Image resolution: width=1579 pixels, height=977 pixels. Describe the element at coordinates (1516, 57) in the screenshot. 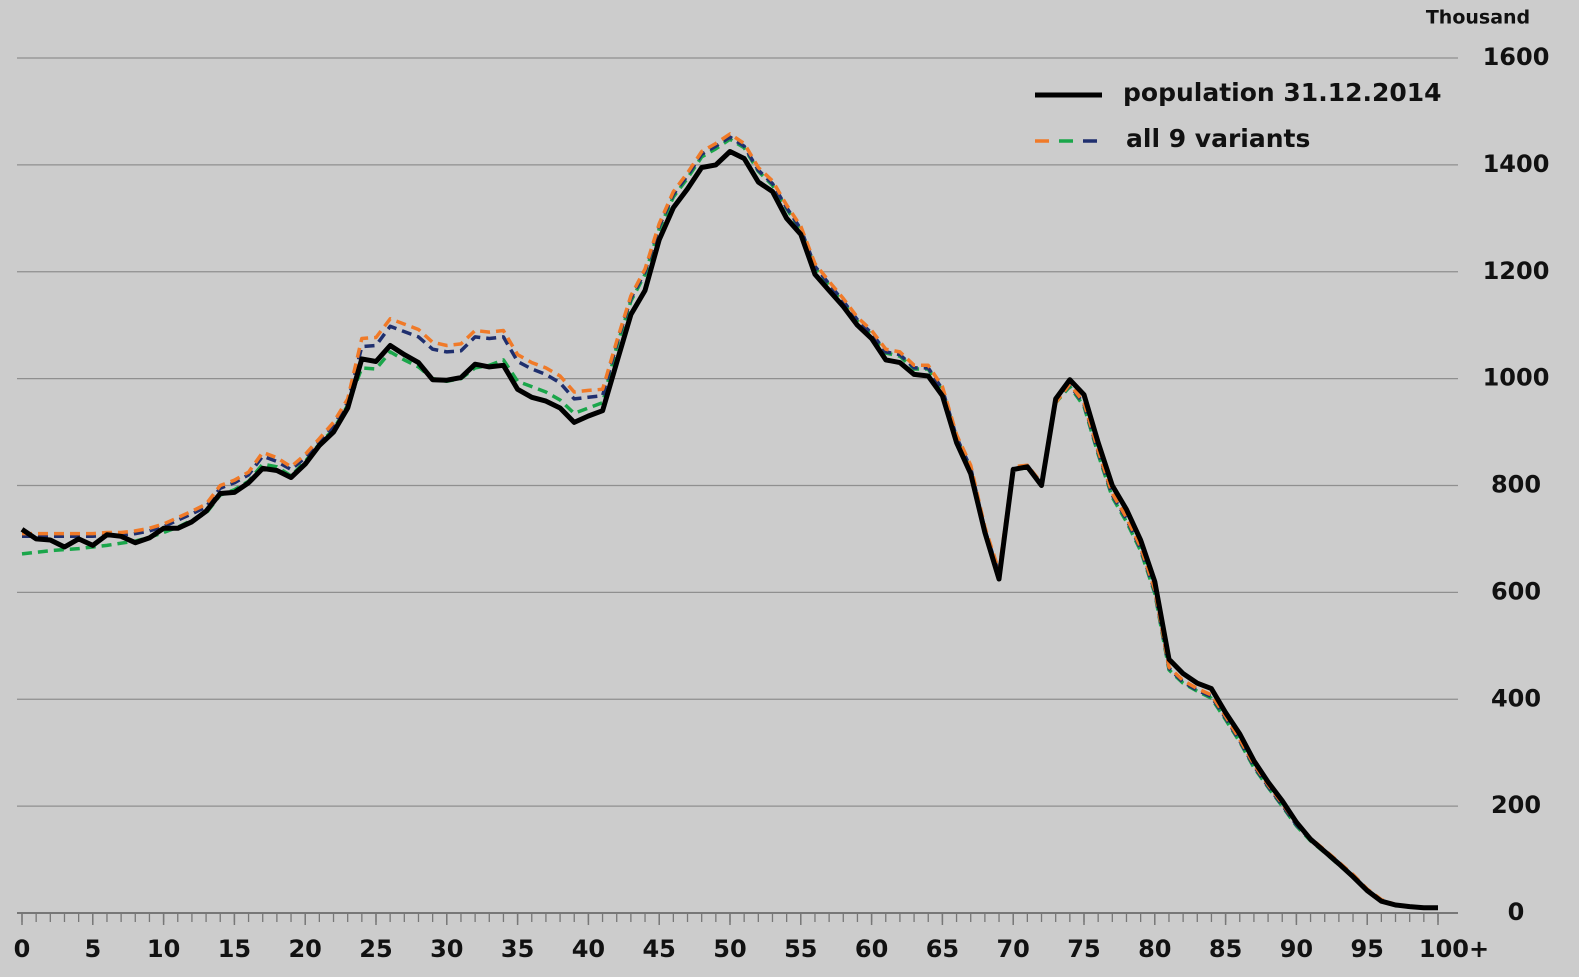

I see `y-tick-label: 1600` at that location.